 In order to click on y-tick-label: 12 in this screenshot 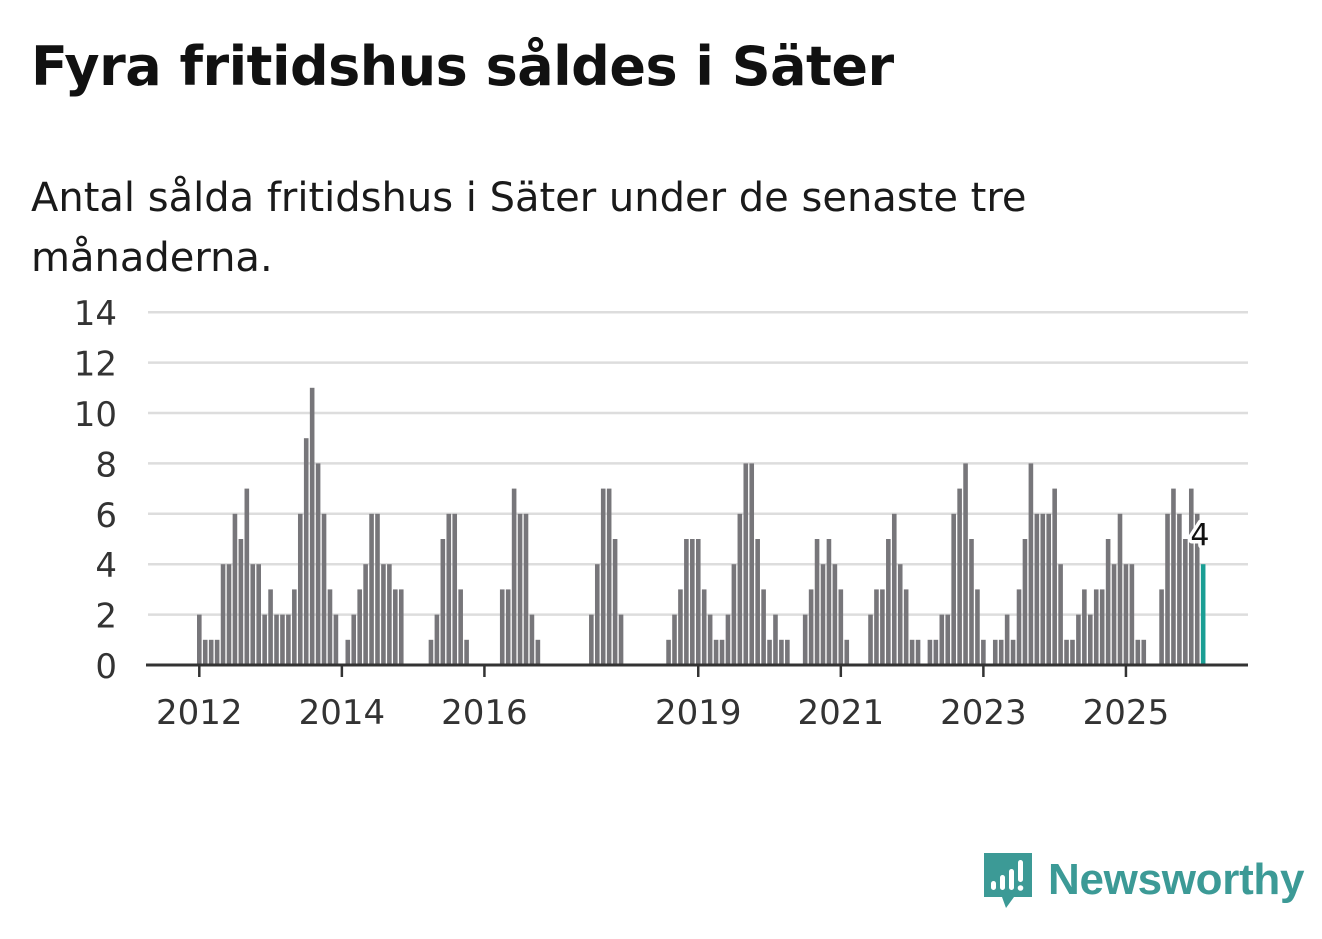, I will do `click(95, 365)`.